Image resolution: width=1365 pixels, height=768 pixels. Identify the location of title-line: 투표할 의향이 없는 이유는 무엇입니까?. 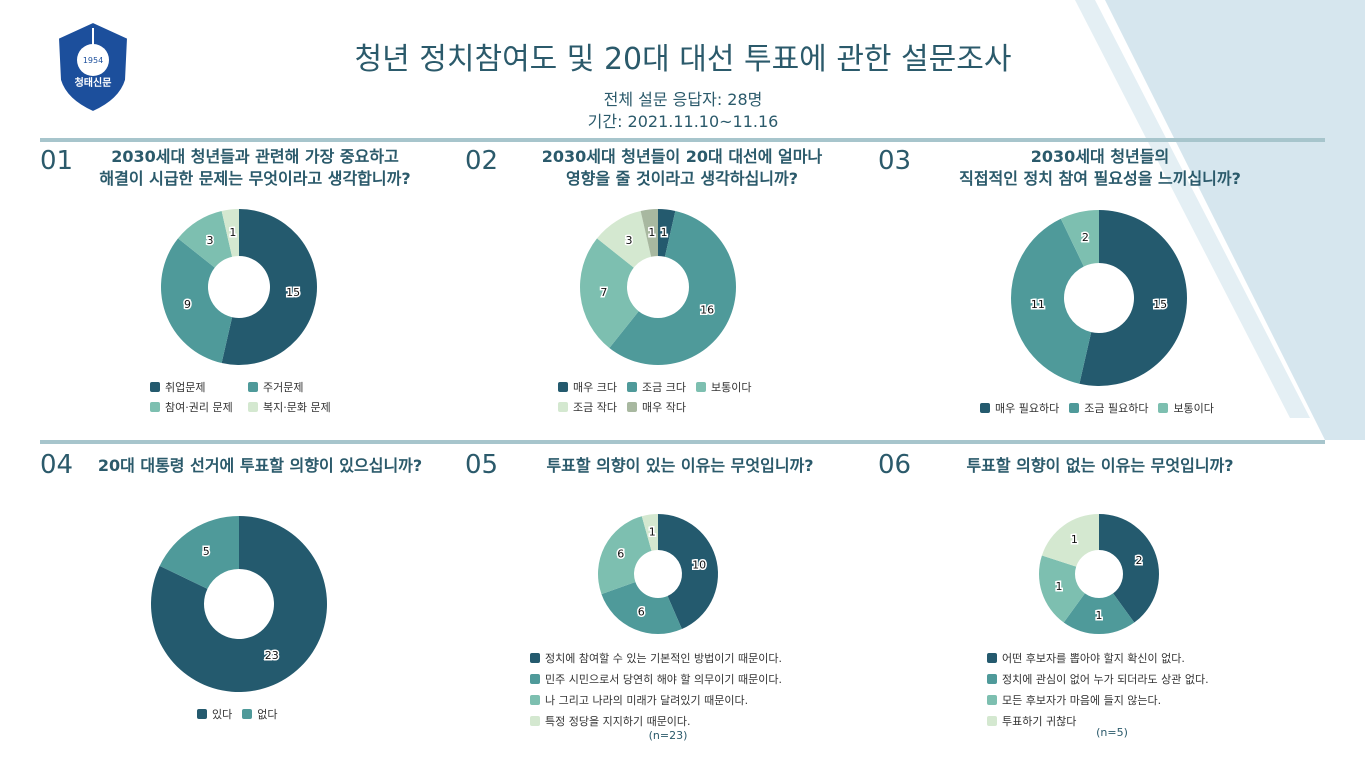
(1100, 465).